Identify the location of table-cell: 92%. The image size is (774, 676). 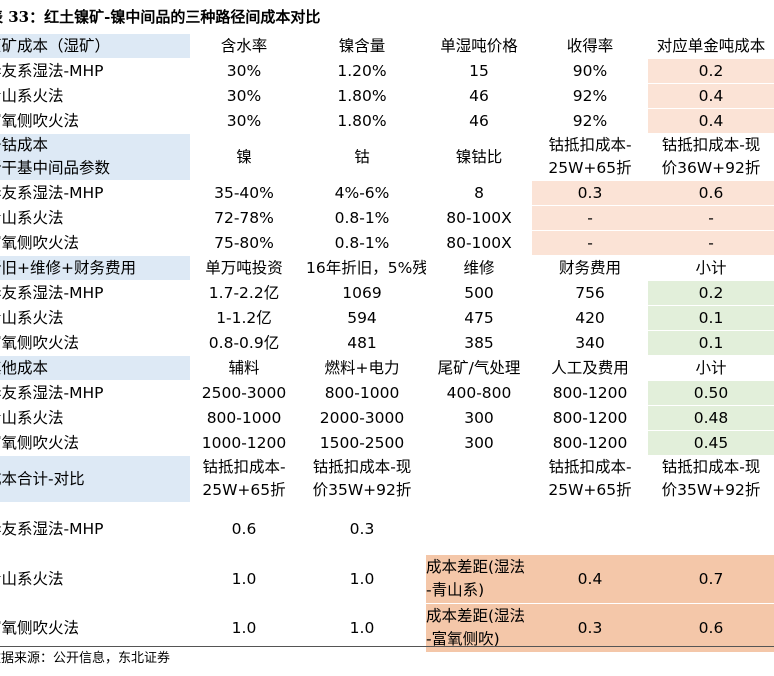
(590, 96).